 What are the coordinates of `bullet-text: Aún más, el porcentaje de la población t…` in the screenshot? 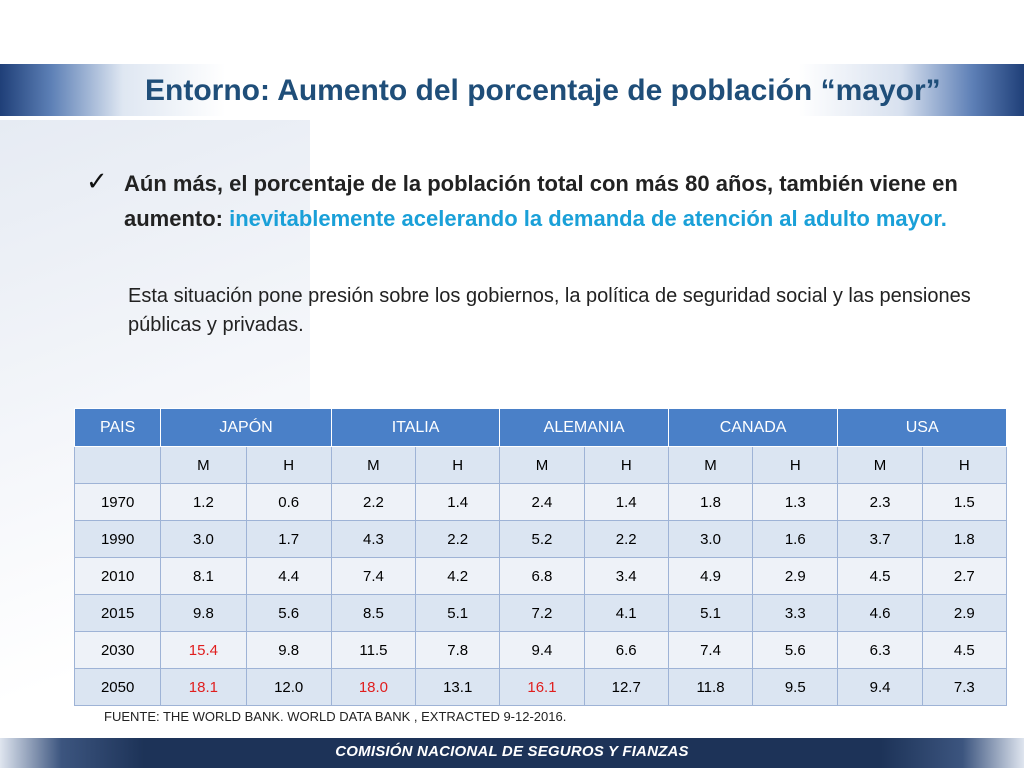 It's located at (546, 201).